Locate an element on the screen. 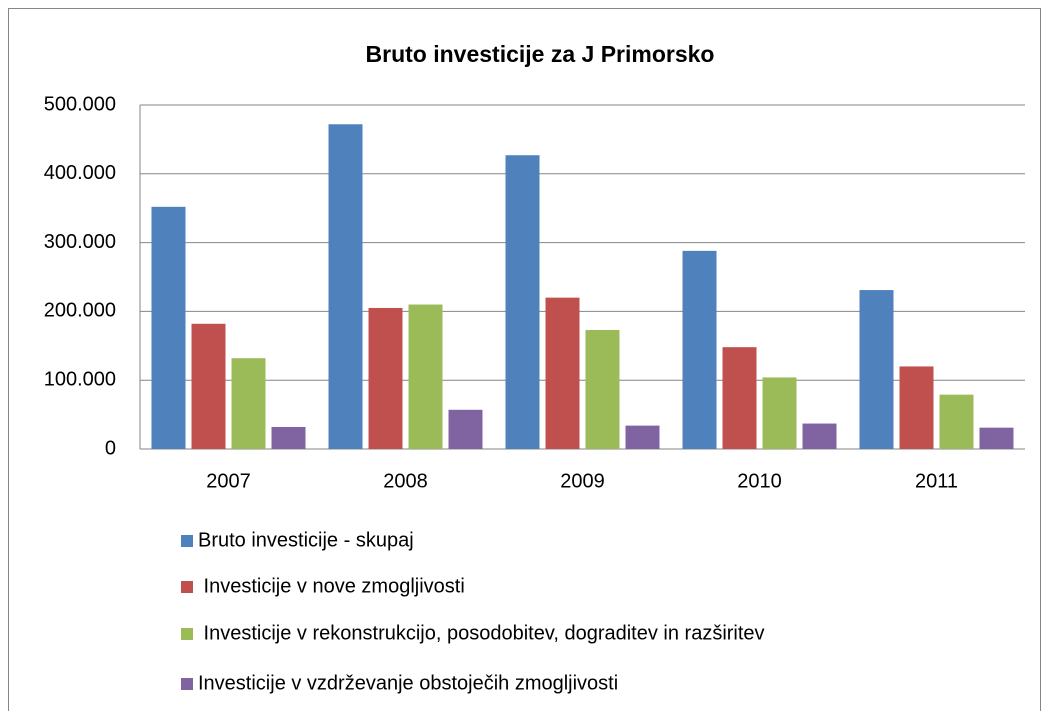 The width and height of the screenshot is (1050, 711). y-tick-label: 300.000 is located at coordinates (80, 242).